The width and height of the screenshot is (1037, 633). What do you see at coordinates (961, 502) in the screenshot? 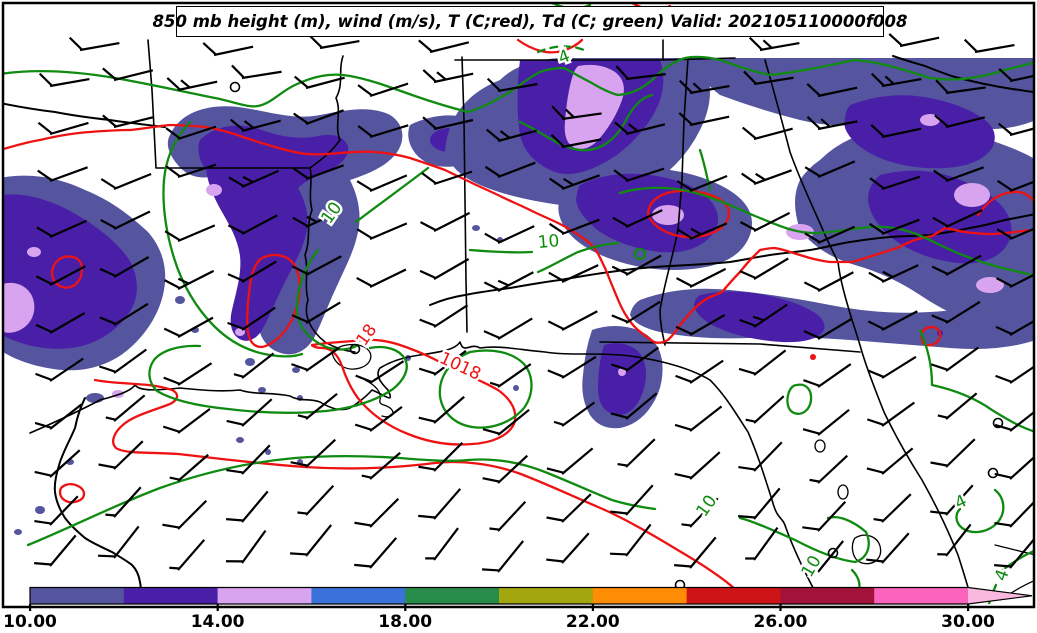
I see `contour-label-4: 4` at bounding box center [961, 502].